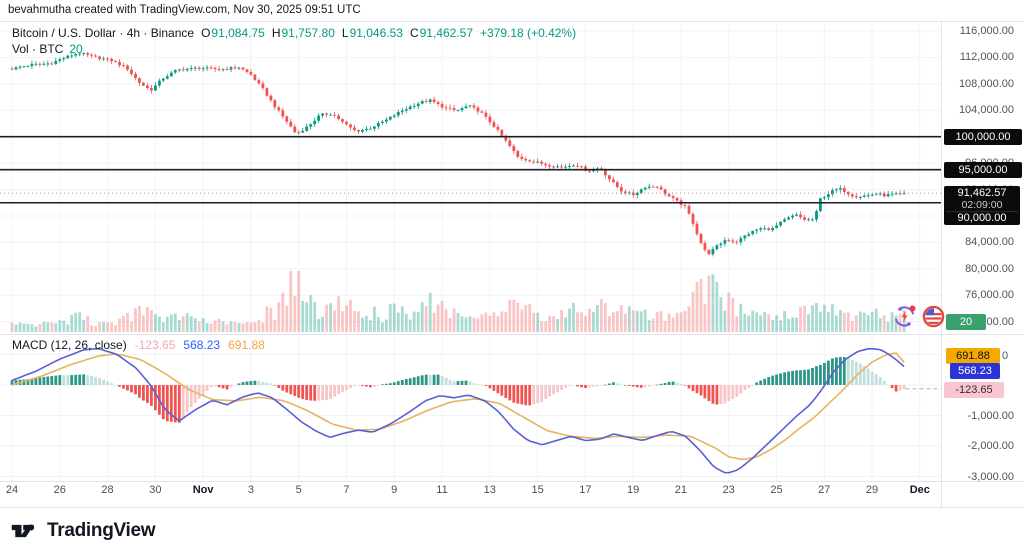  Describe the element at coordinates (585, 490) in the screenshot. I see `time-axis-tick-17: 17` at that location.